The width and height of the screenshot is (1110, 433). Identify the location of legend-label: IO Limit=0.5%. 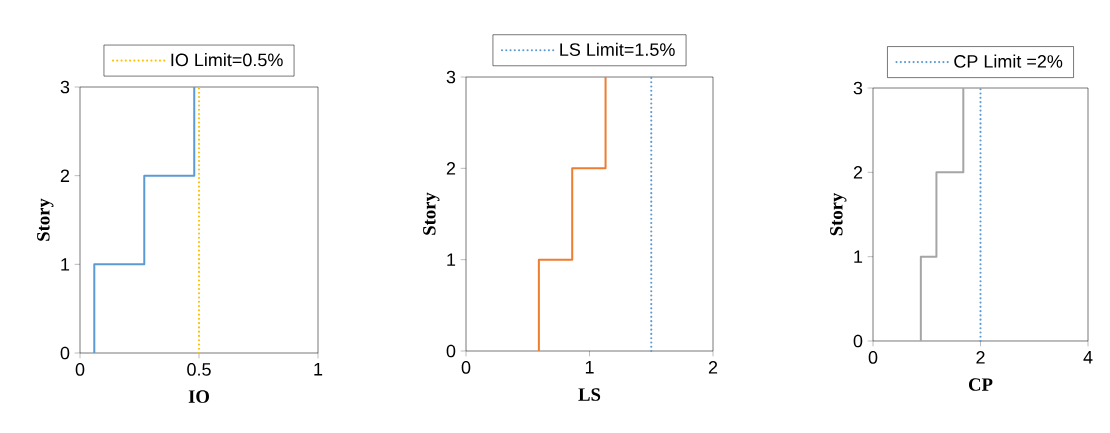
(227, 60).